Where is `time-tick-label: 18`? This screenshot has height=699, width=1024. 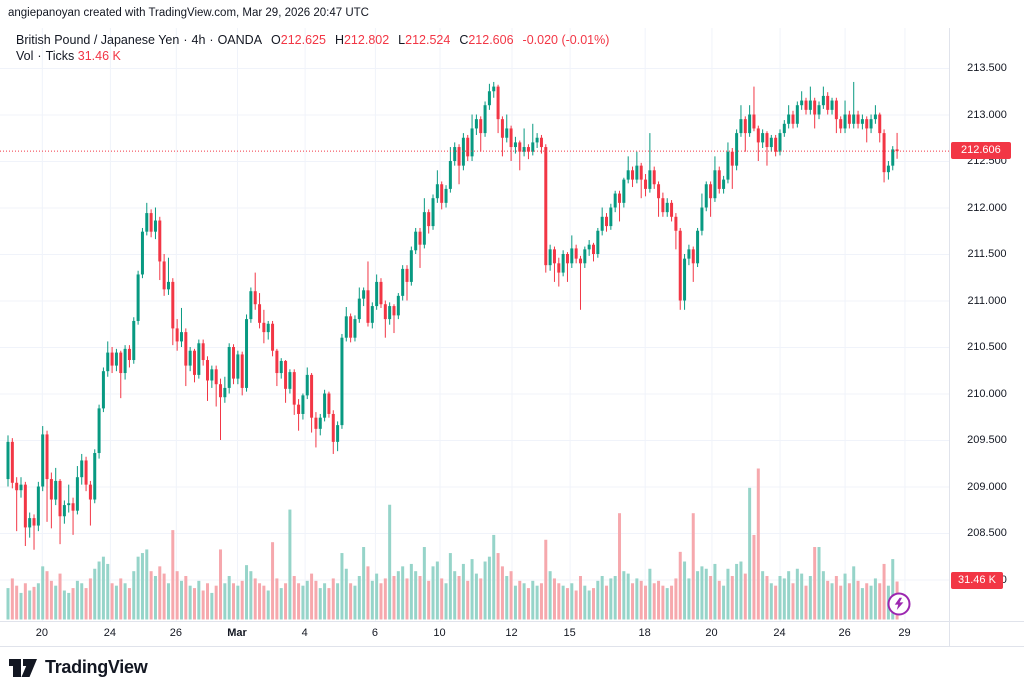 time-tick-label: 18 is located at coordinates (644, 633).